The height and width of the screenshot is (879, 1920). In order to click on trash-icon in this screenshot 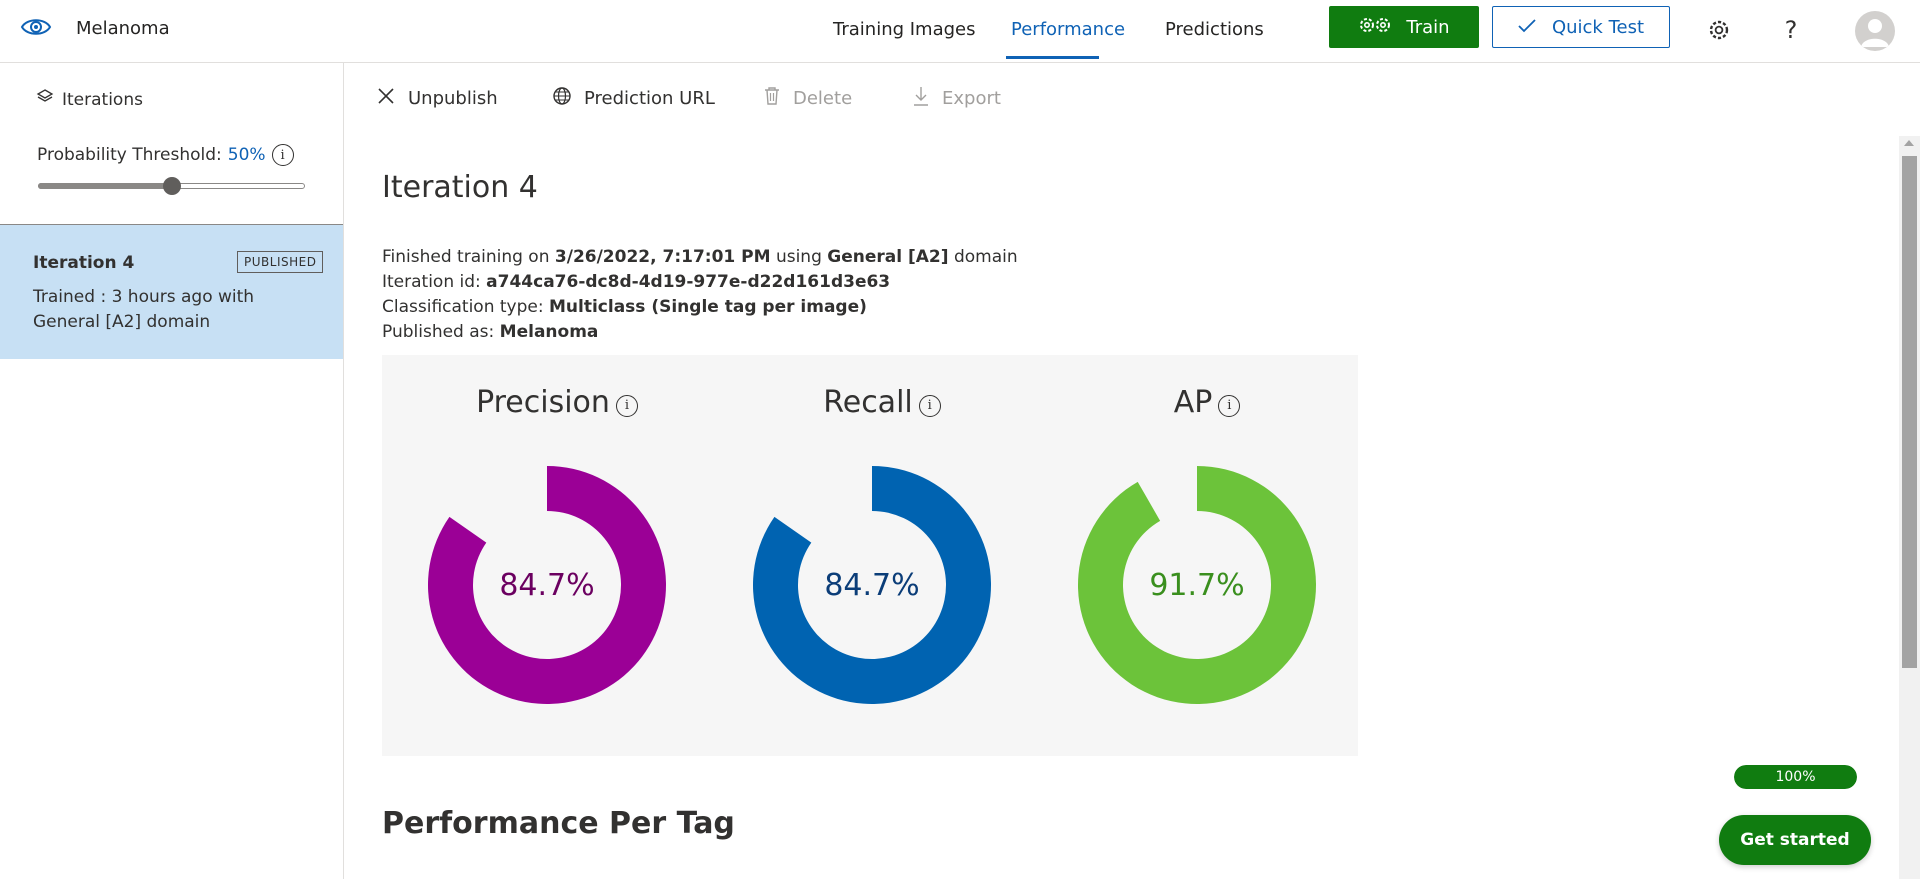, I will do `click(772, 98)`.